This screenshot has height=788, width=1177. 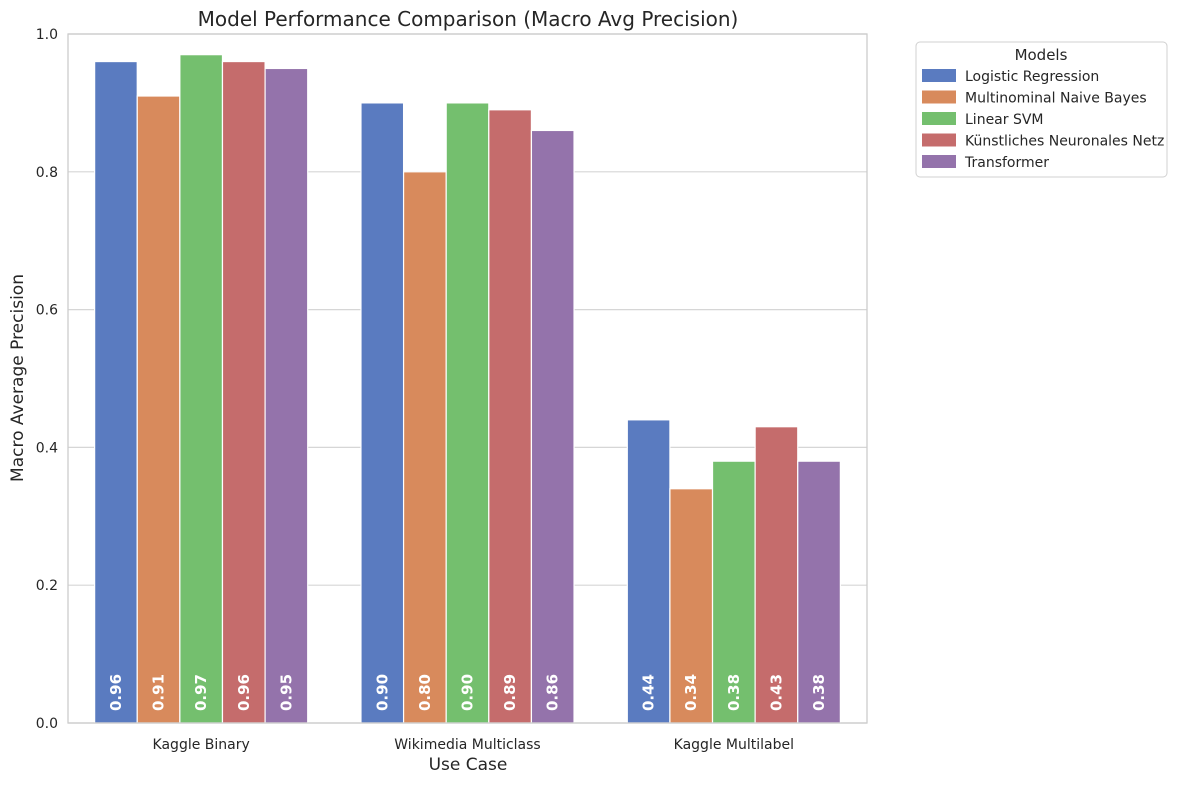 What do you see at coordinates (47, 173) in the screenshot?
I see `y-tick-label: 0.8` at bounding box center [47, 173].